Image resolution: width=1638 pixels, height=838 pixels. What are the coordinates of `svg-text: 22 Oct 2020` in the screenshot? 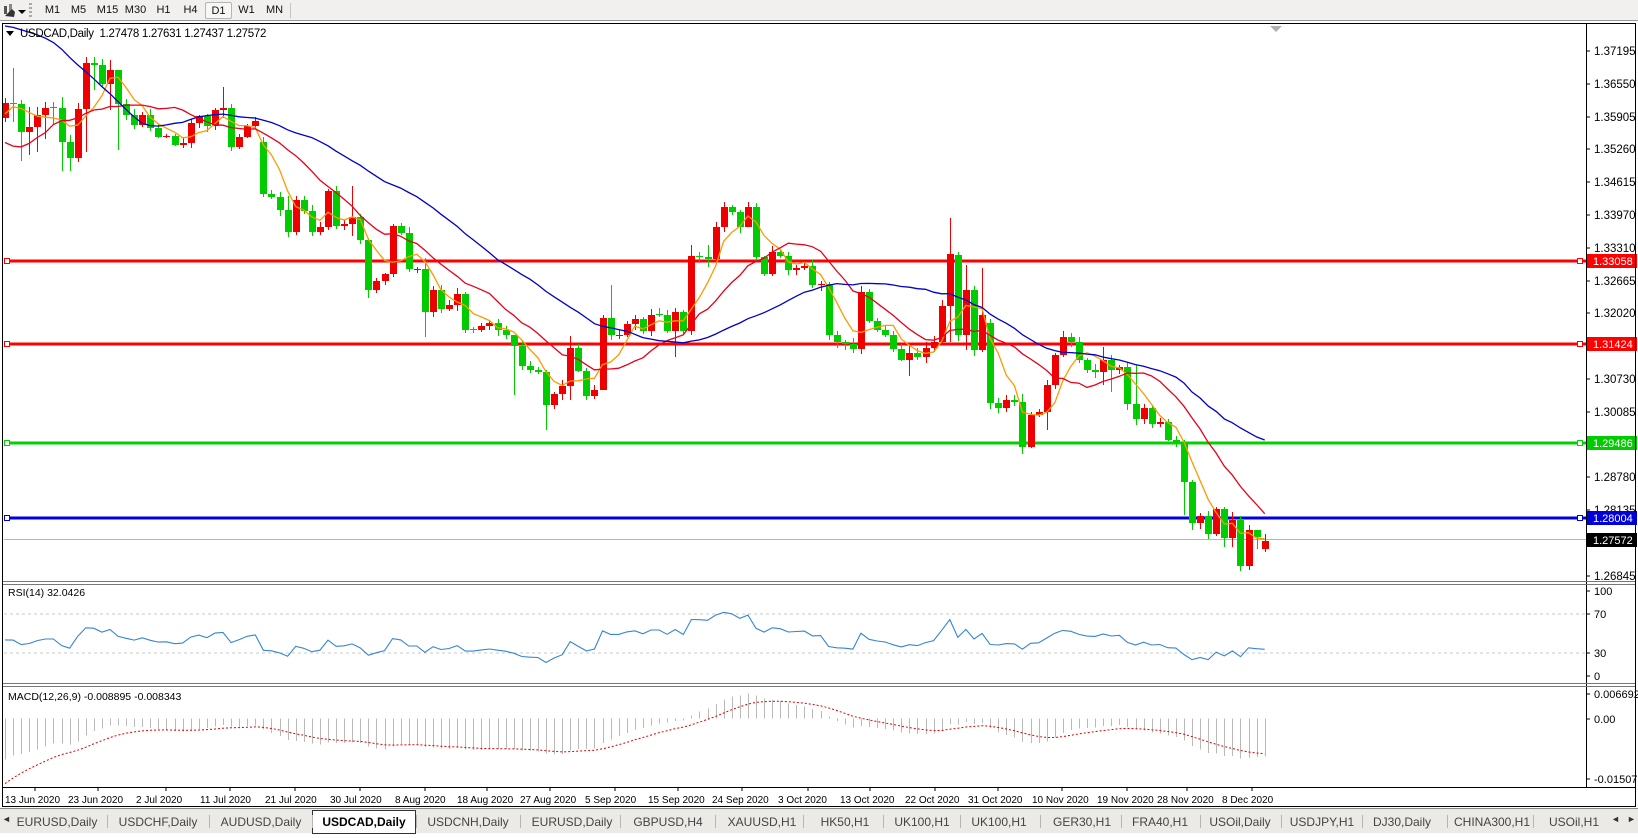 It's located at (932, 800).